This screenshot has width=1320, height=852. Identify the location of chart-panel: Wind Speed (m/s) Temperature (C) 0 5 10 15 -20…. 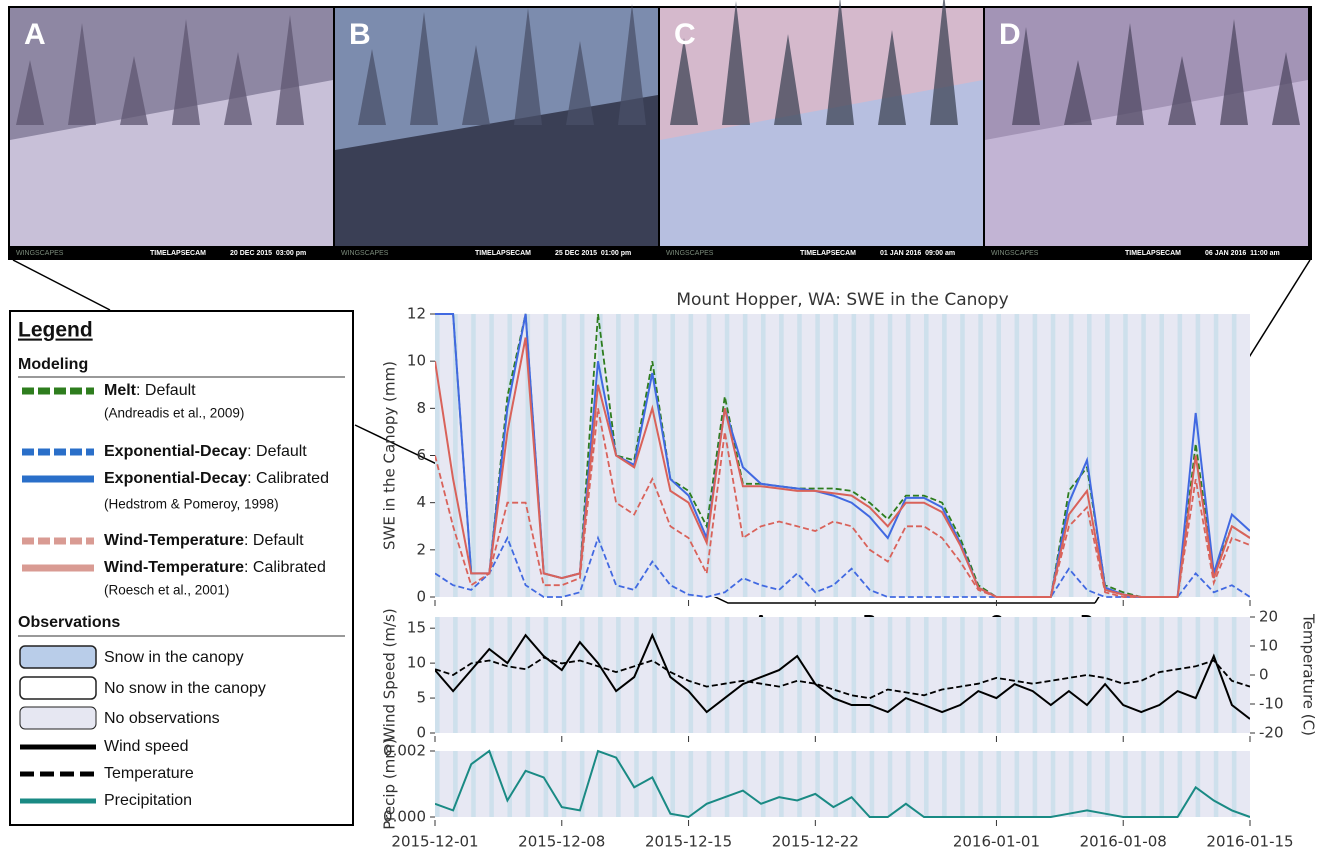
(849, 675).